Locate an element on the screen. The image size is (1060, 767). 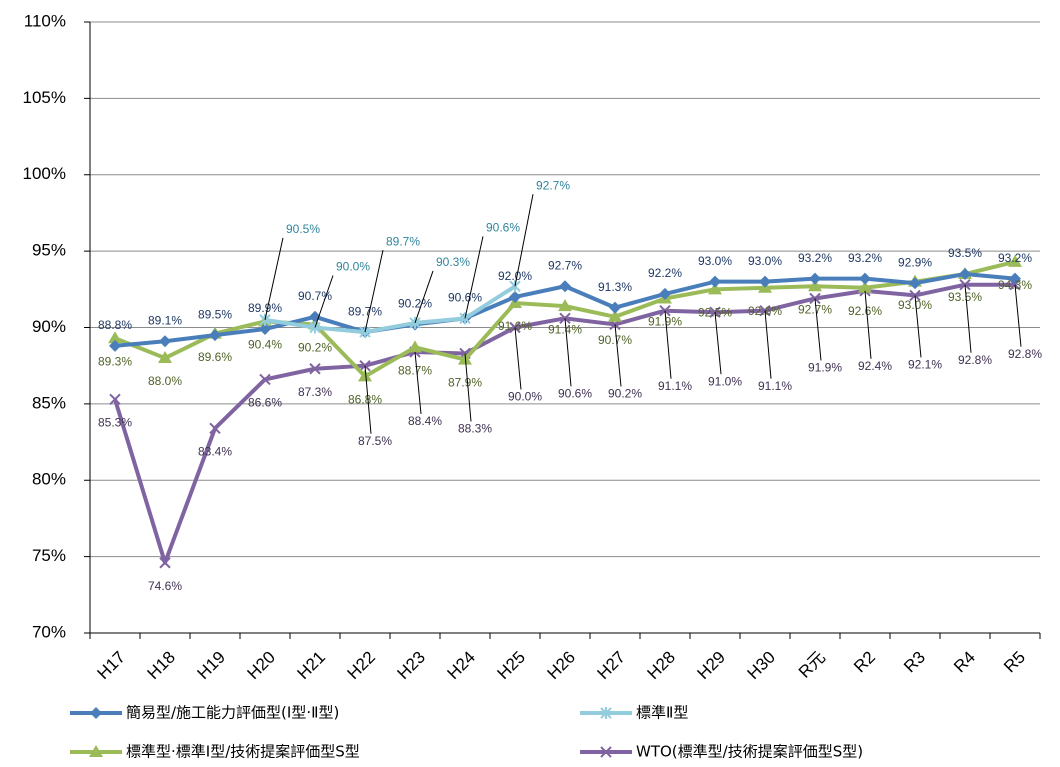
y-tick-label: 80% is located at coordinates (49, 479).